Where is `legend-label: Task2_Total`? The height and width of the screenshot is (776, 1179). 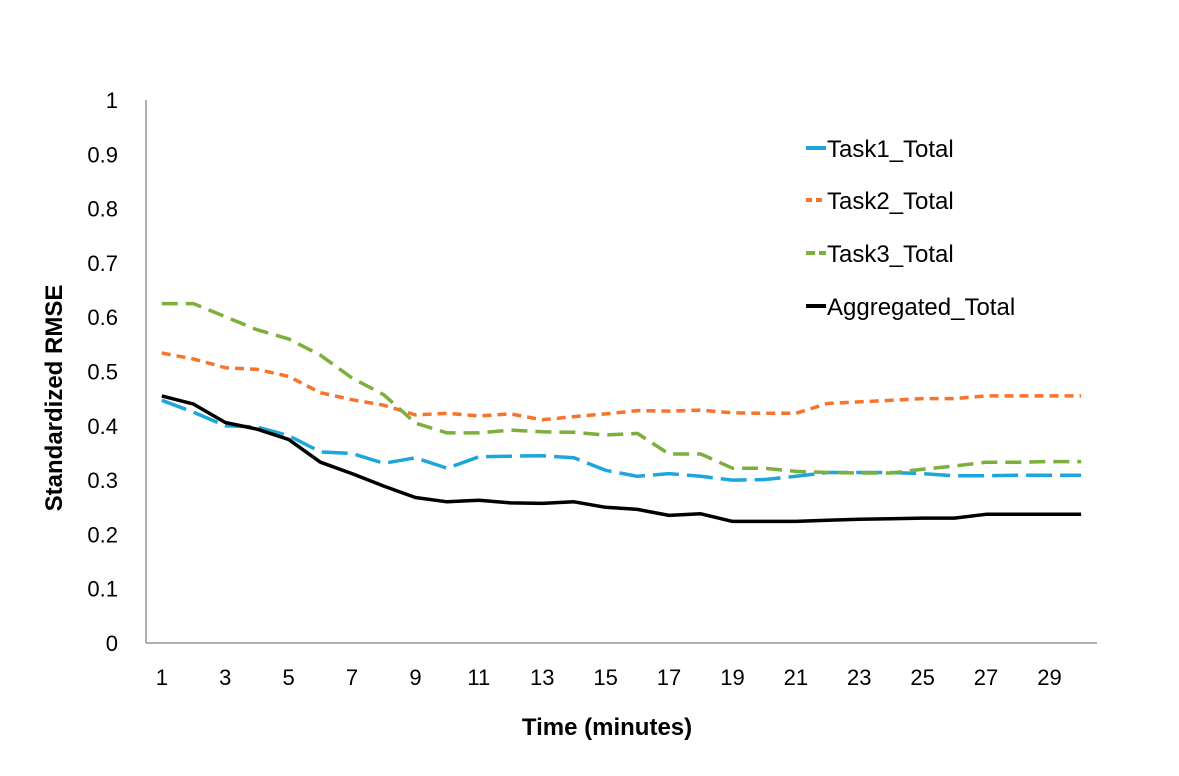
legend-label: Task2_Total is located at coordinates (890, 201).